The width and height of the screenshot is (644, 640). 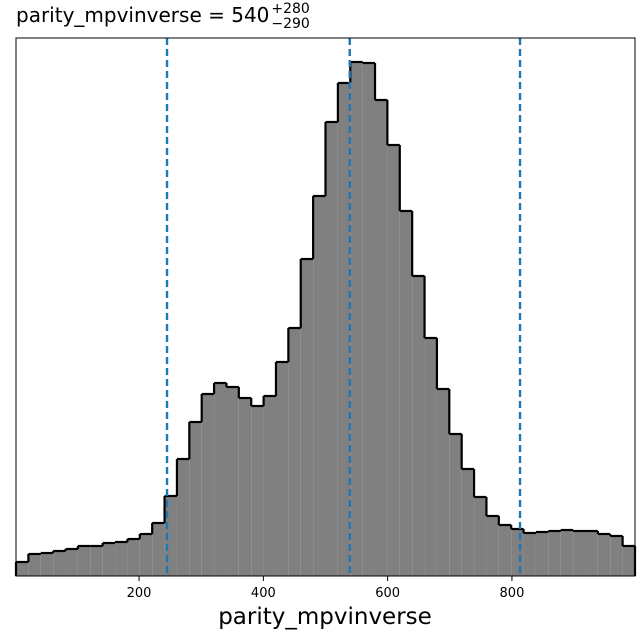 I want to click on x-tick-label: 600, so click(x=387, y=593).